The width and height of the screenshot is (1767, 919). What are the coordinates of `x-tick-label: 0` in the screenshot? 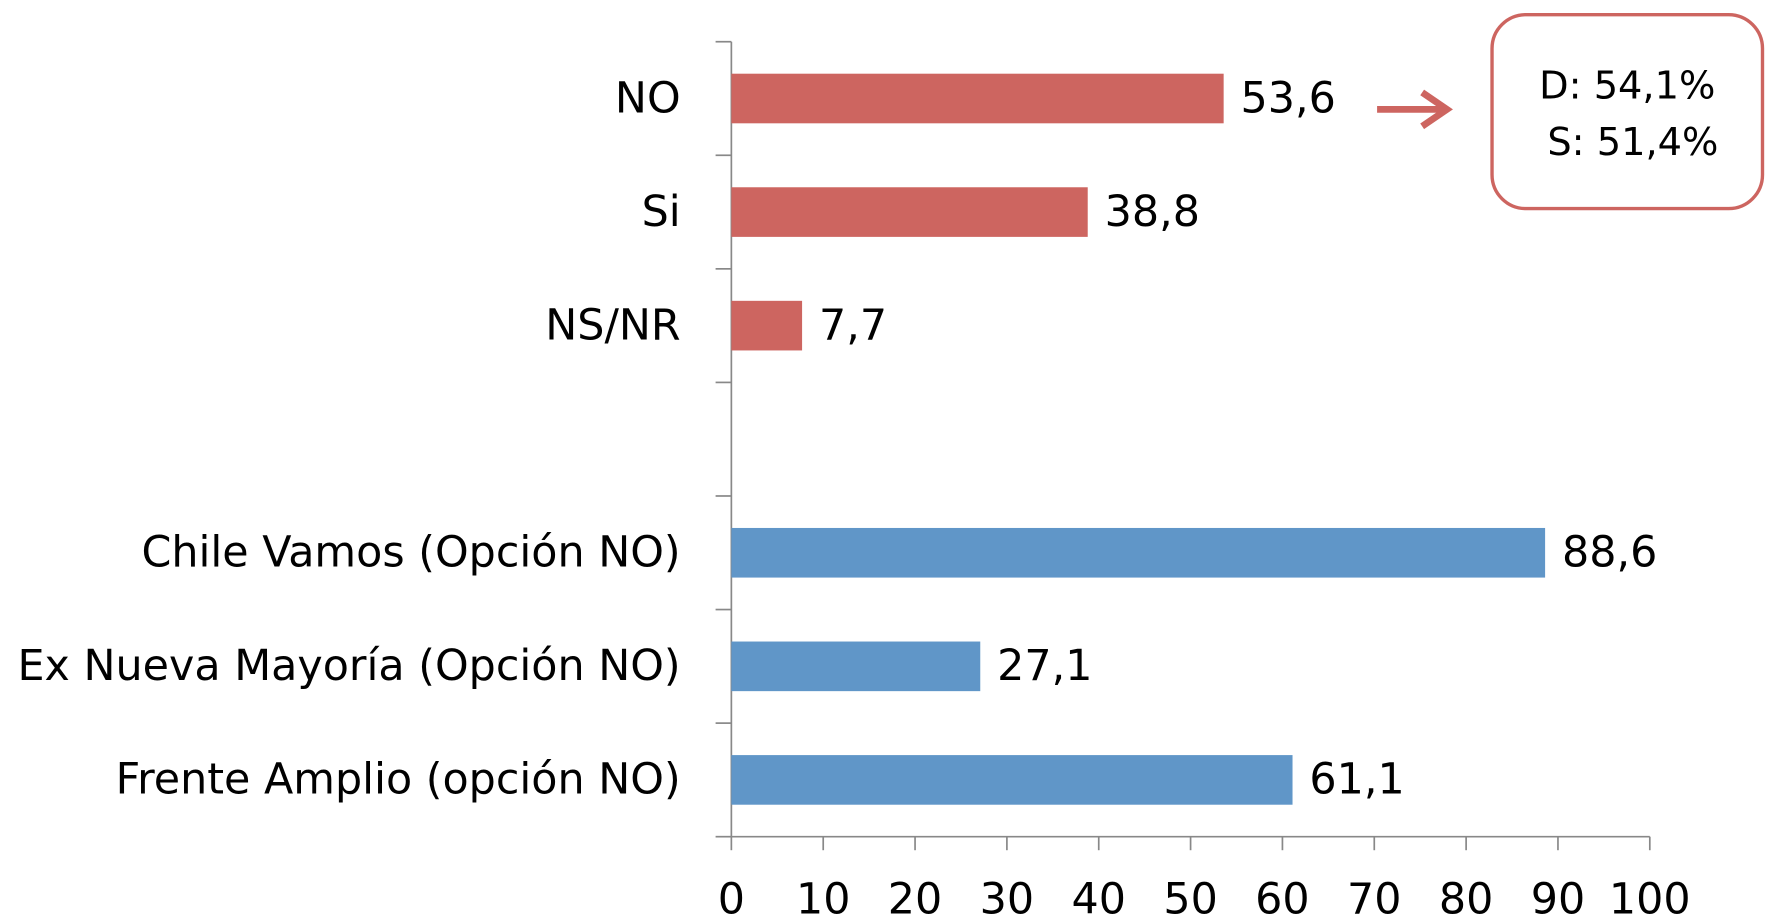 It's located at (731, 897).